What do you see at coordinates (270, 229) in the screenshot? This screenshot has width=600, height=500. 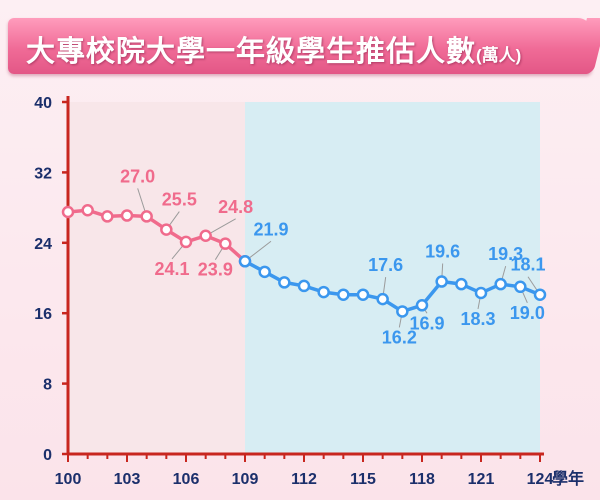 I see `data-label: 21.9` at bounding box center [270, 229].